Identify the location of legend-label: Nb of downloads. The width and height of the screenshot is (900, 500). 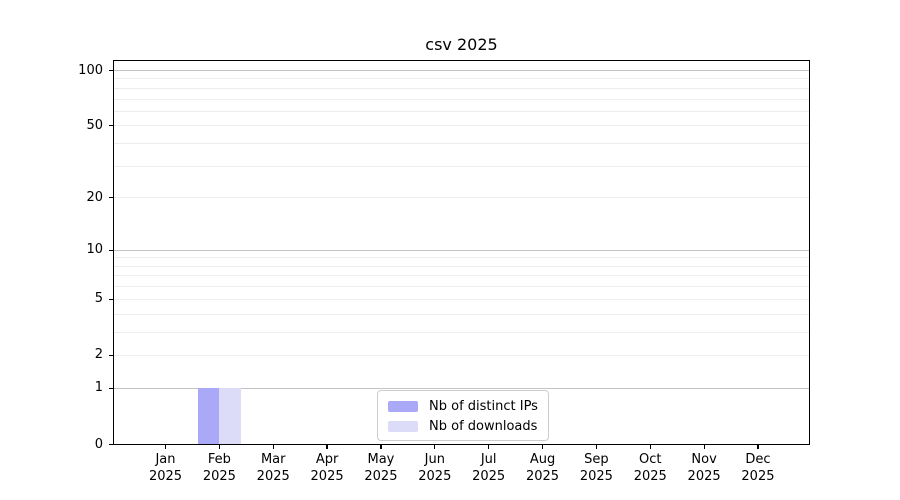
(483, 426).